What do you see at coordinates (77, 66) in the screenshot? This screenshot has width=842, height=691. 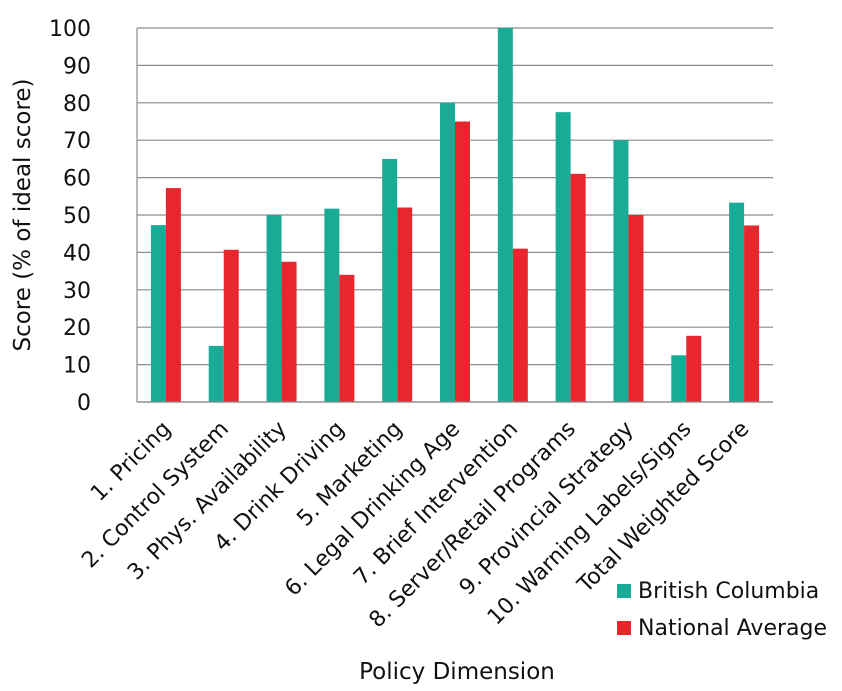 I see `y-tick-label: 90` at bounding box center [77, 66].